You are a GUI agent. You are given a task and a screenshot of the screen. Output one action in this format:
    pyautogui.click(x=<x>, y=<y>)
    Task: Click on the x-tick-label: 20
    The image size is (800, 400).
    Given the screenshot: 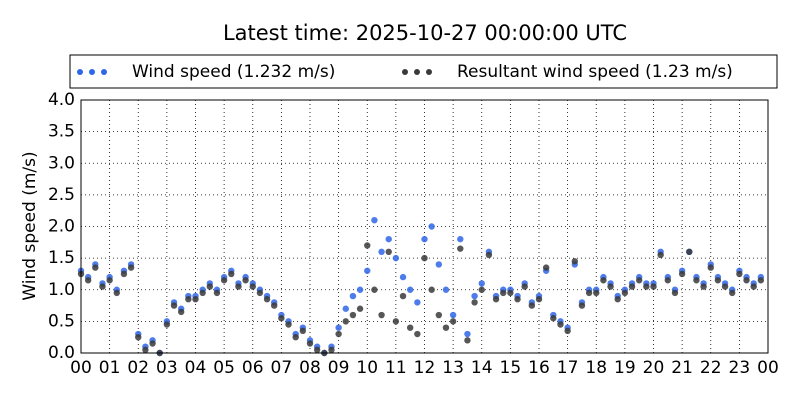 What is the action you would take?
    pyautogui.click(x=654, y=368)
    